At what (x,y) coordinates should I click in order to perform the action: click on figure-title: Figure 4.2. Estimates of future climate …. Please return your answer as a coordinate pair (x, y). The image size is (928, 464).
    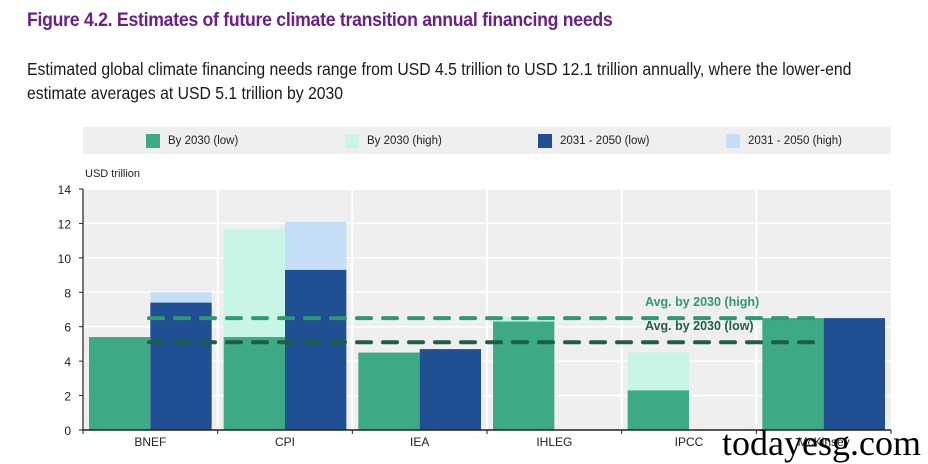
    Looking at the image, I should click on (320, 20).